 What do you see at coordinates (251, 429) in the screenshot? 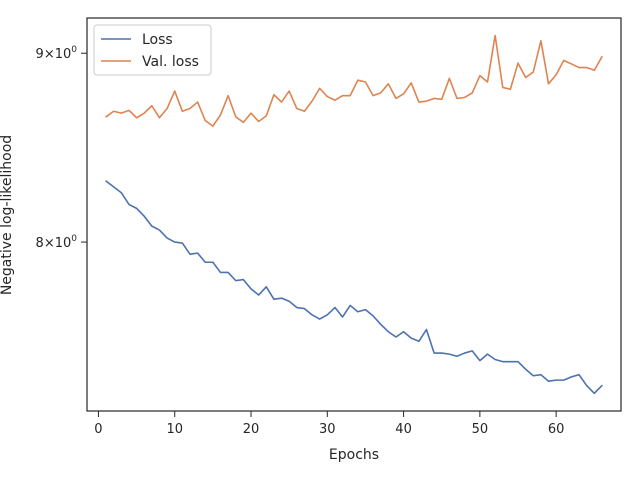
I see `x-tick-label: 20` at bounding box center [251, 429].